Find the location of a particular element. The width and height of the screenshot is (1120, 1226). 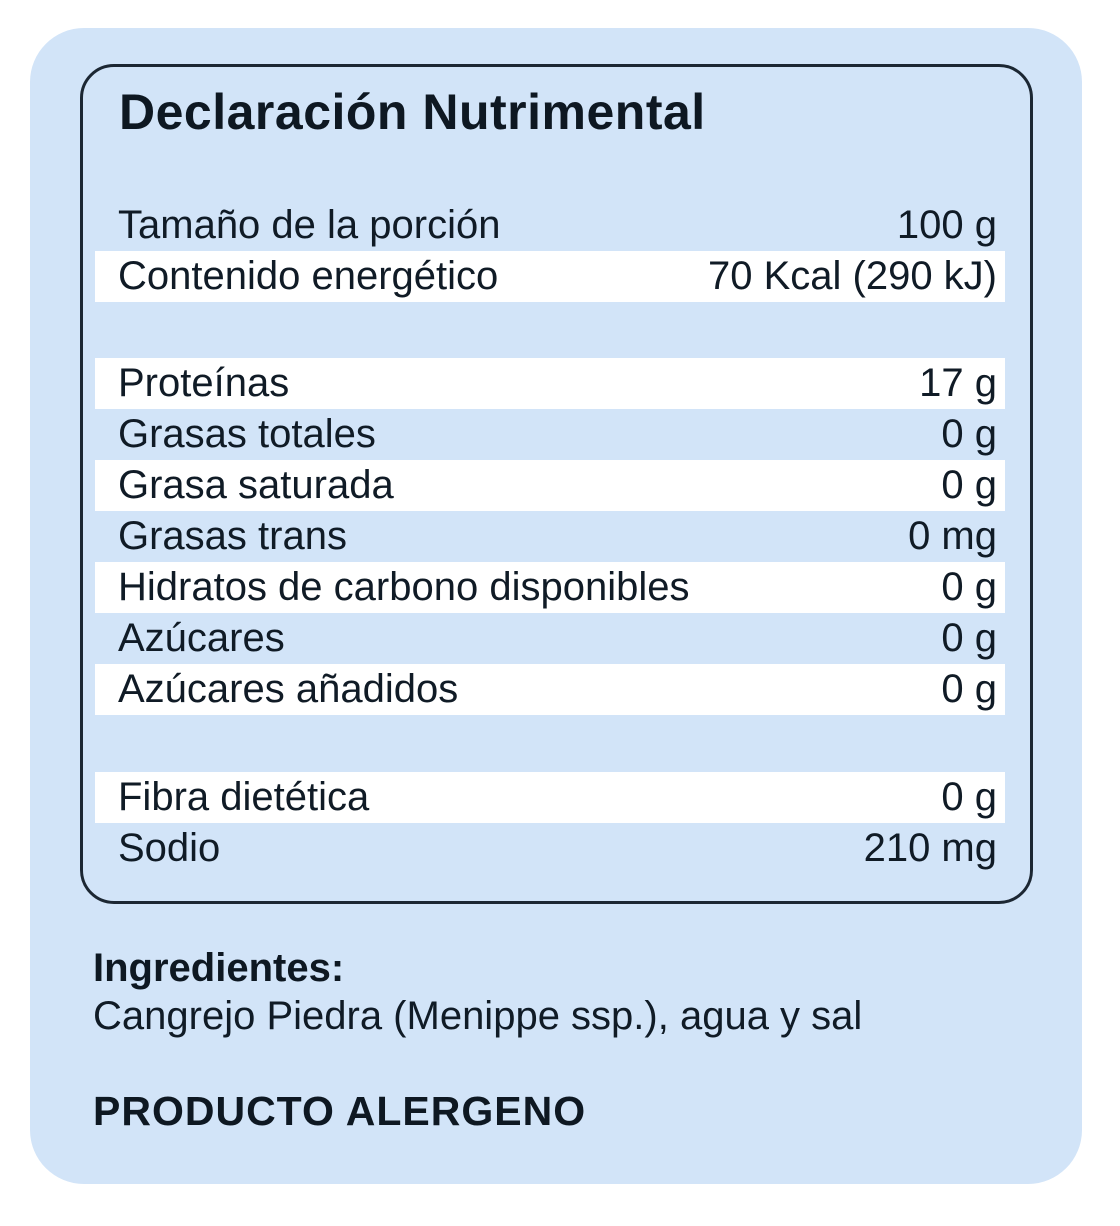

row-label: Grasa saturada is located at coordinates (256, 485).